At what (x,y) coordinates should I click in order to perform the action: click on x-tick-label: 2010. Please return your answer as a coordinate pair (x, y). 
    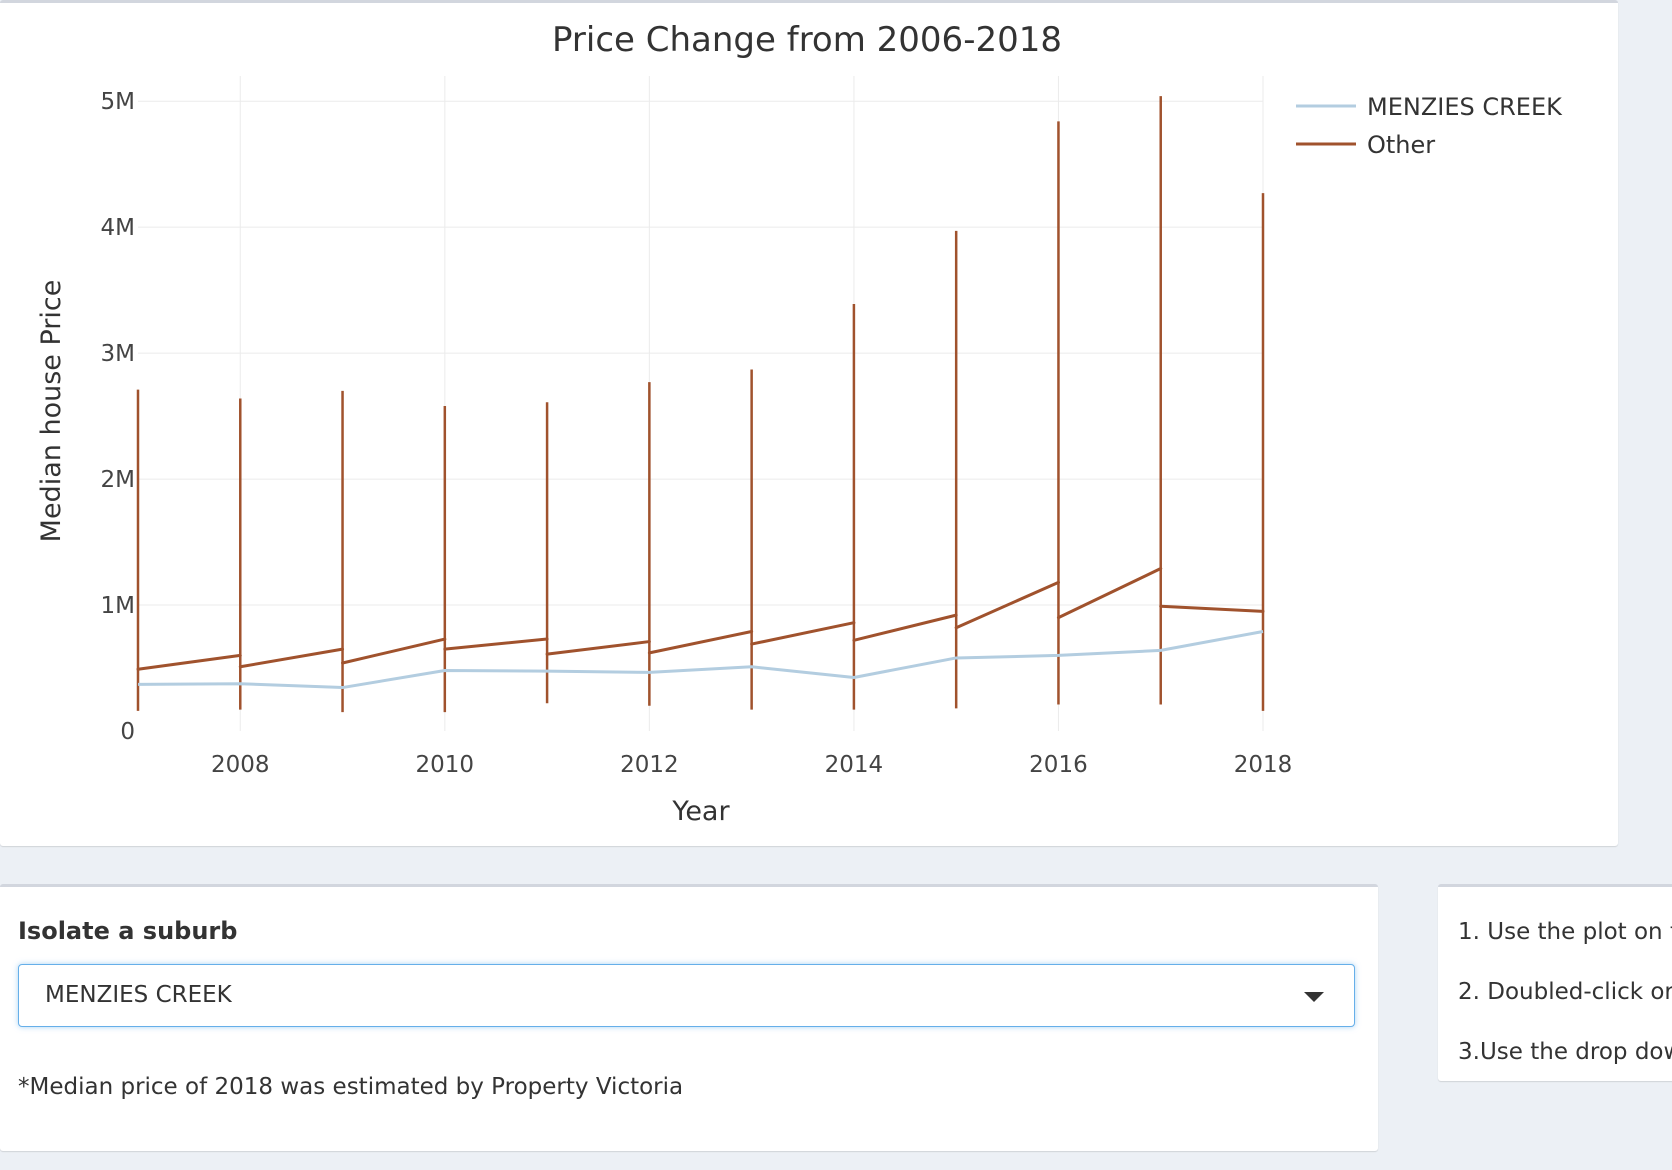
    Looking at the image, I should click on (445, 765).